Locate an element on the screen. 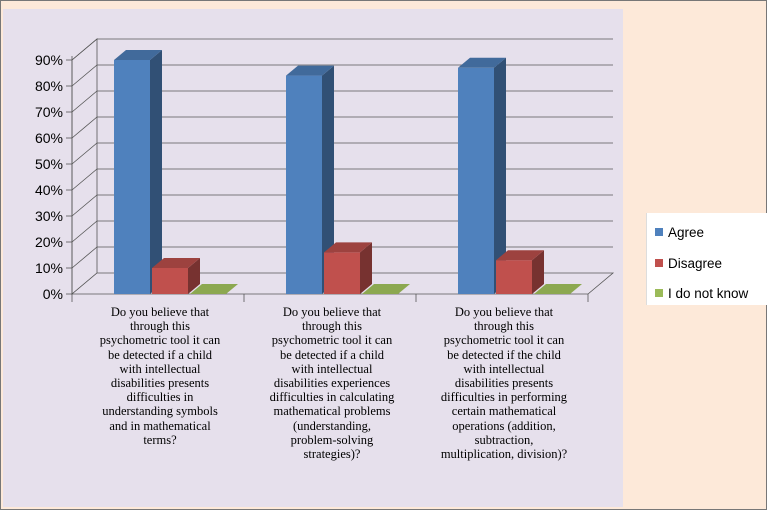 This screenshot has width=767, height=510. y-tick-label: 40% is located at coordinates (49, 190).